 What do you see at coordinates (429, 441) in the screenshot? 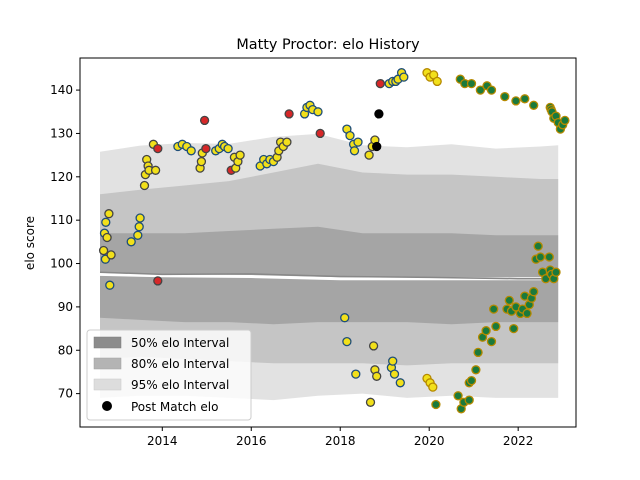
I see `x-tick-label: 2020` at bounding box center [429, 441].